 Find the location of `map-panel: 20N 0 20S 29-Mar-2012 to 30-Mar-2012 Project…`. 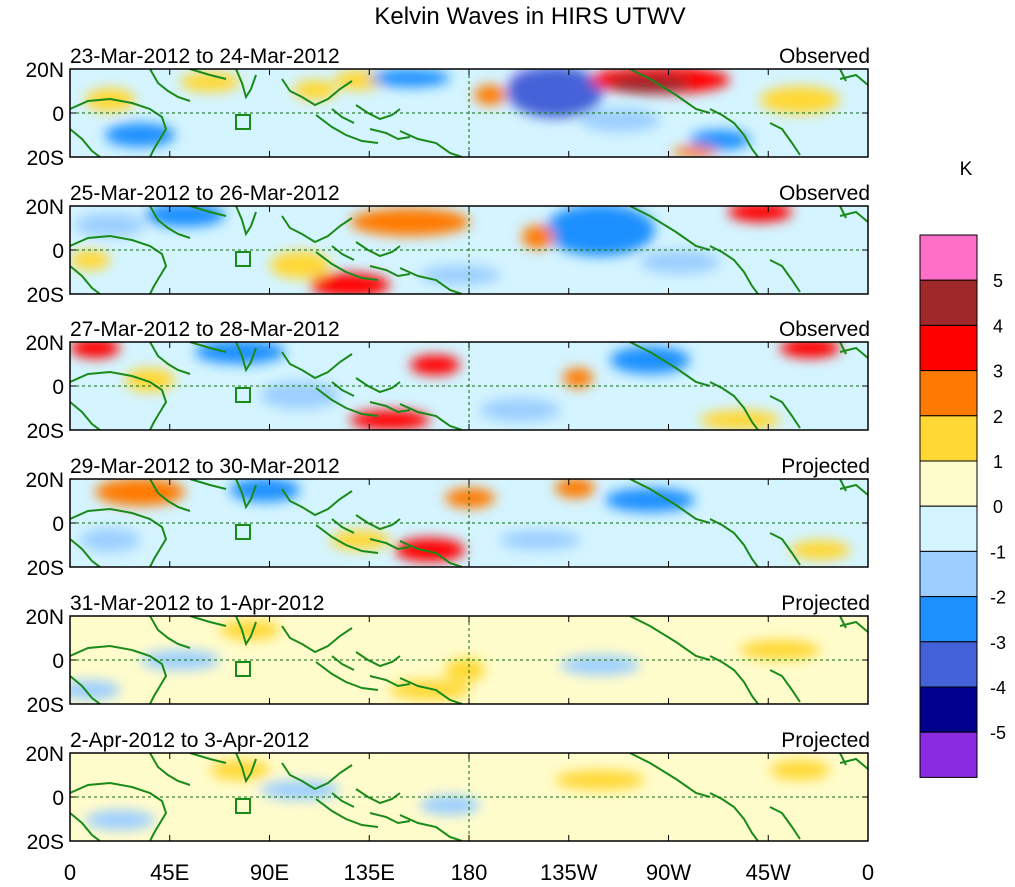

map-panel: 20N 0 20S 29-Mar-2012 to 30-Mar-2012 Project… is located at coordinates (447, 517).